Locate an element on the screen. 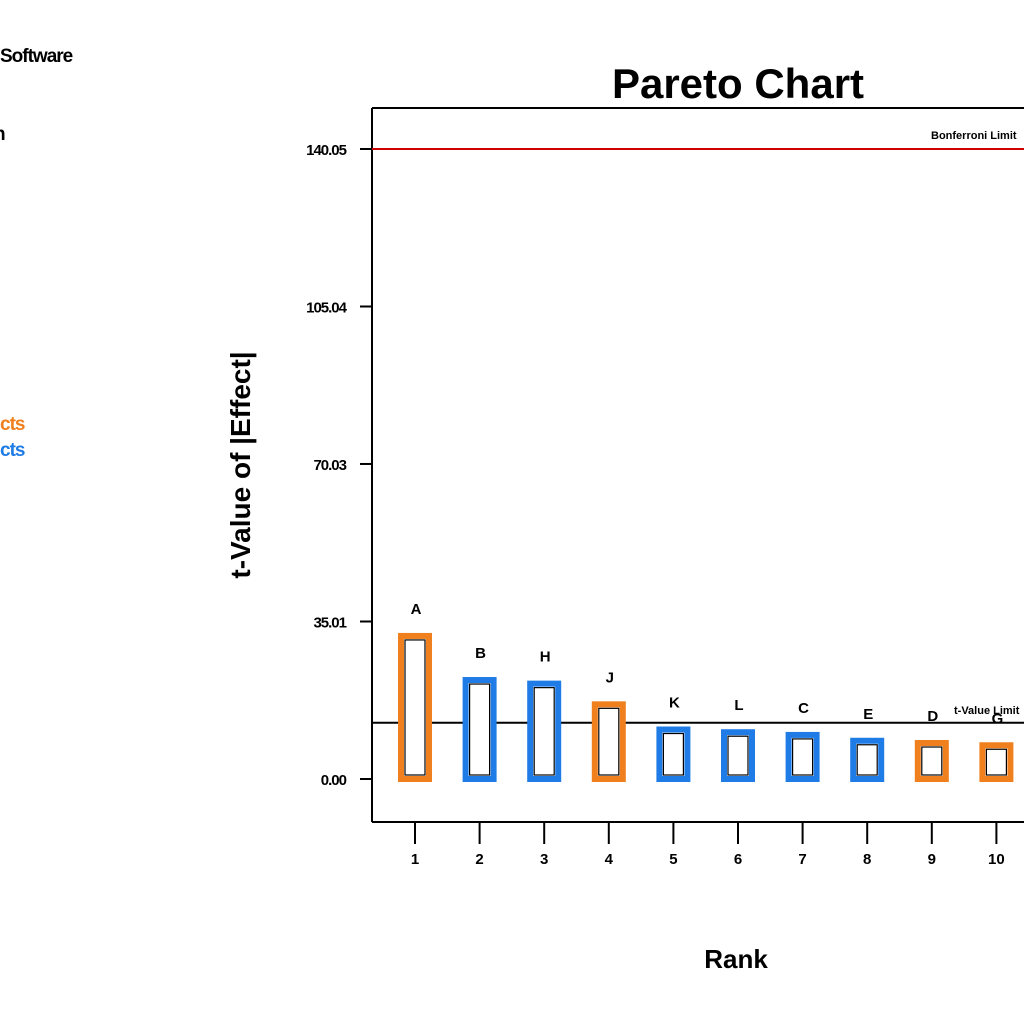  effect-label: H is located at coordinates (545, 657).